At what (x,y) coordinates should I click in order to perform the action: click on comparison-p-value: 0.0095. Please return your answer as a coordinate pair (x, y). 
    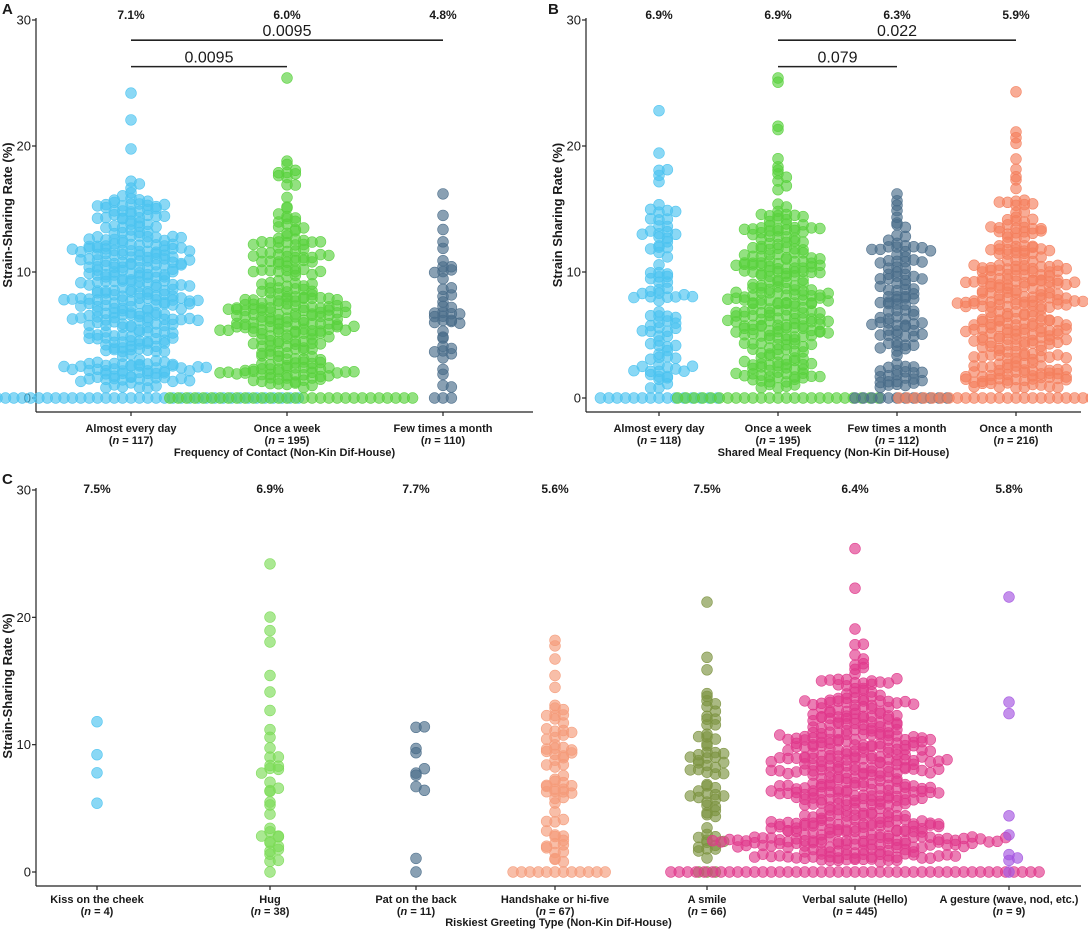
    Looking at the image, I should click on (287, 31).